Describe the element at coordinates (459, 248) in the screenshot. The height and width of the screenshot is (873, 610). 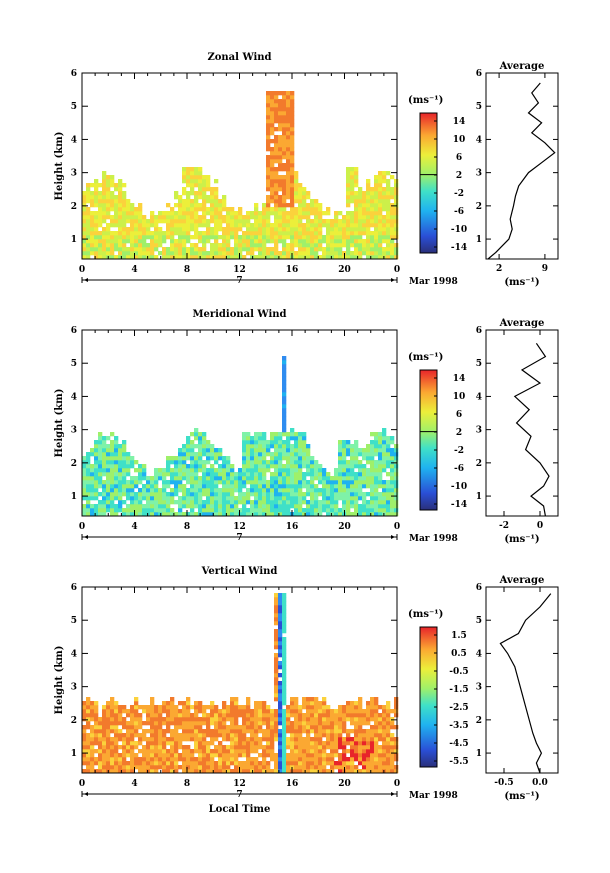
I see `colorbar-tick-label: -14` at that location.